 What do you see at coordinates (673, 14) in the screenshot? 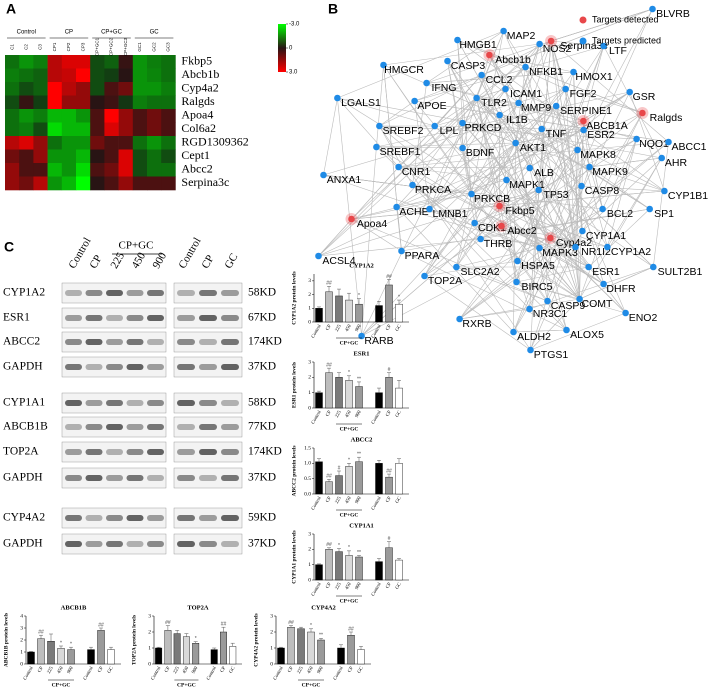
I see `node-label: BLVRB` at bounding box center [673, 14].